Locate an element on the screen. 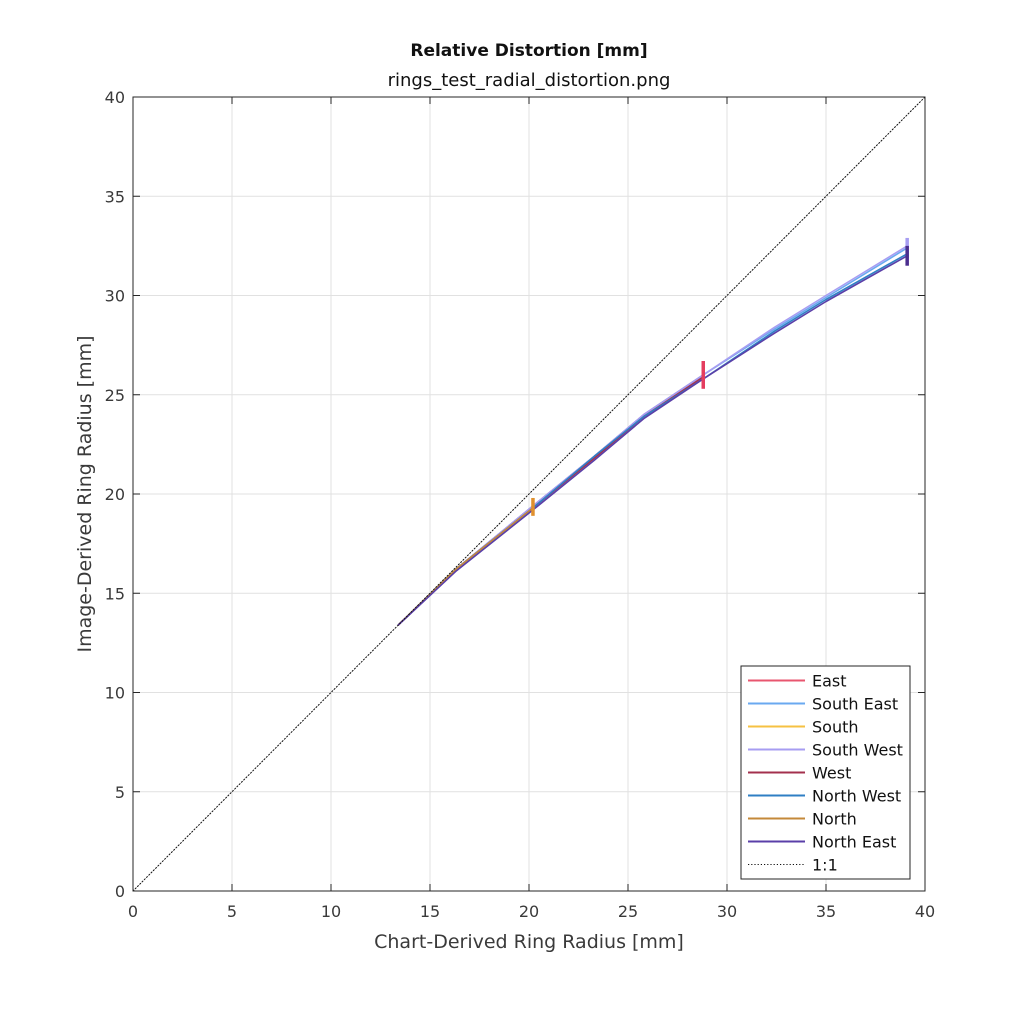 This screenshot has height=1029, width=1024. y-tick-label-5: 25 is located at coordinates (115, 395).